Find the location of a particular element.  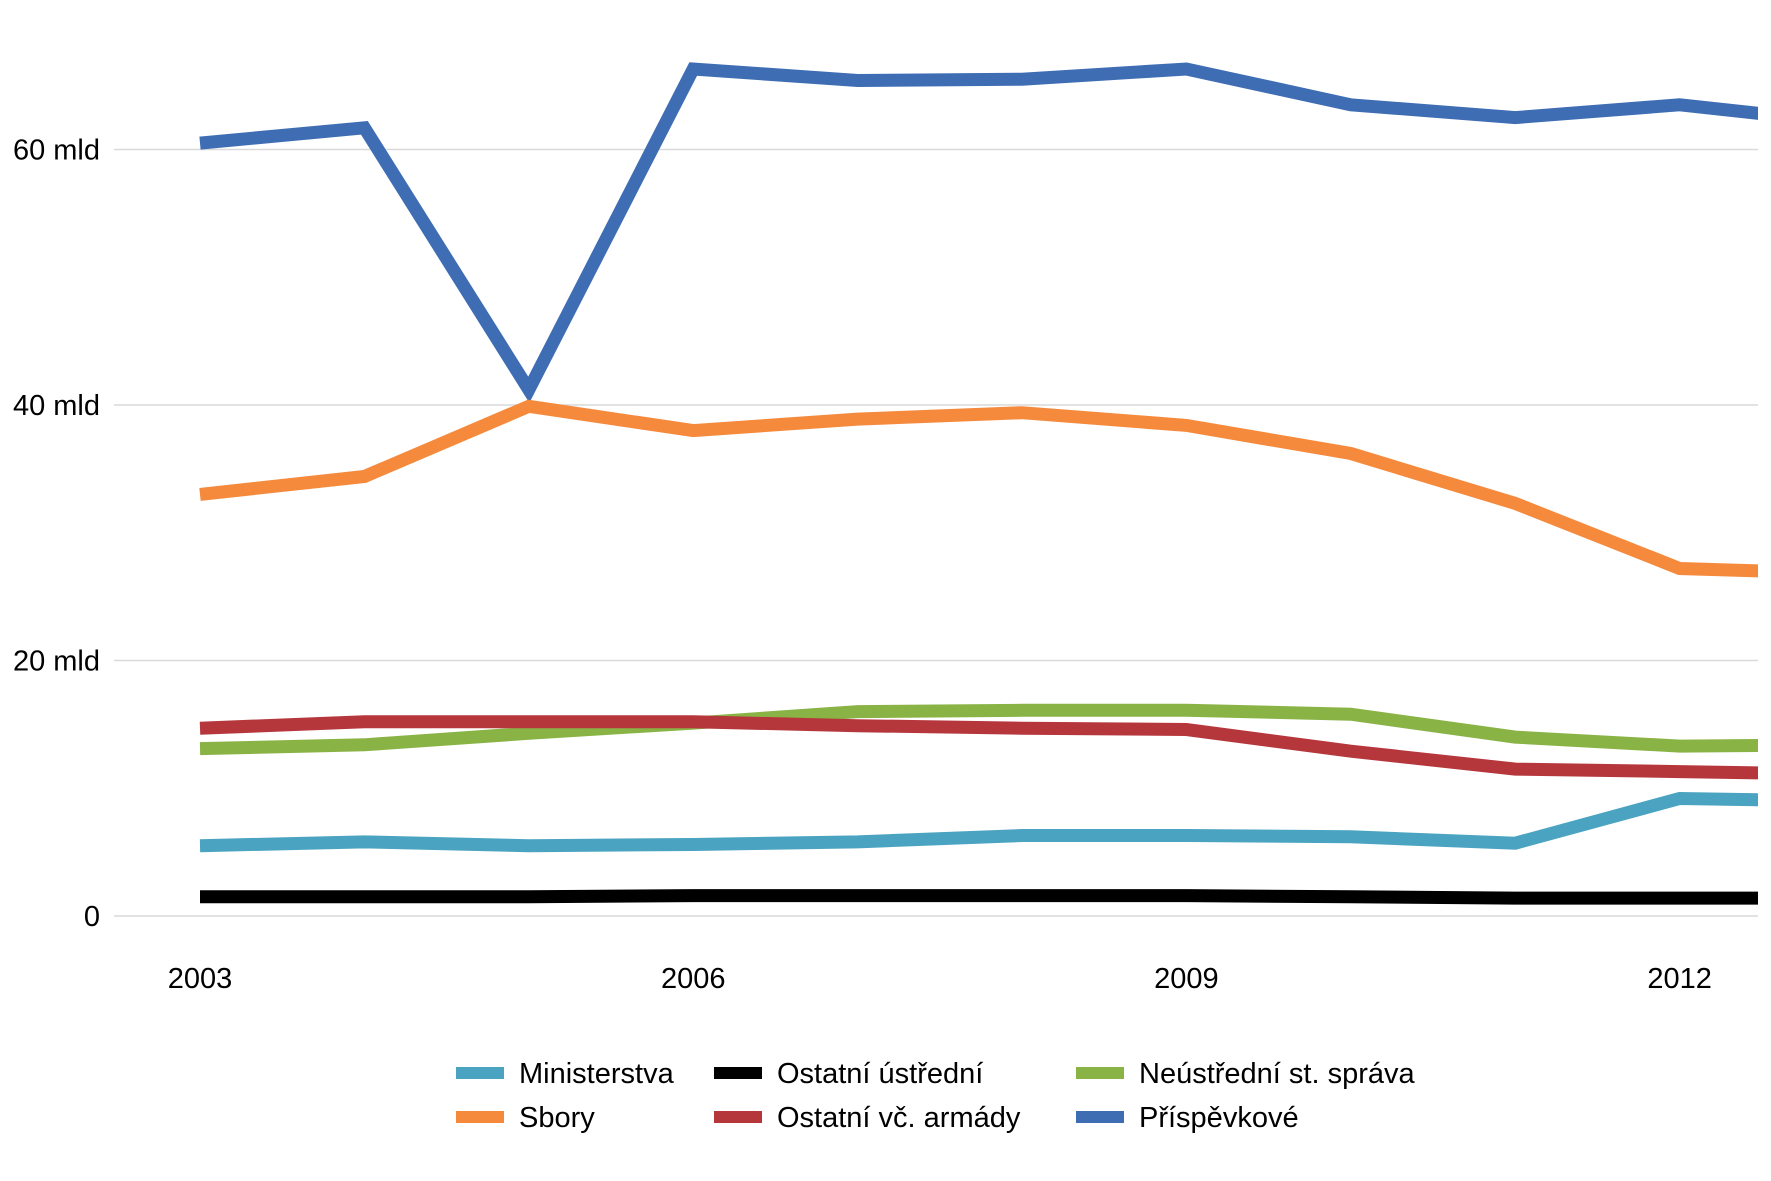

legend-label: Sbory is located at coordinates (557, 1118).